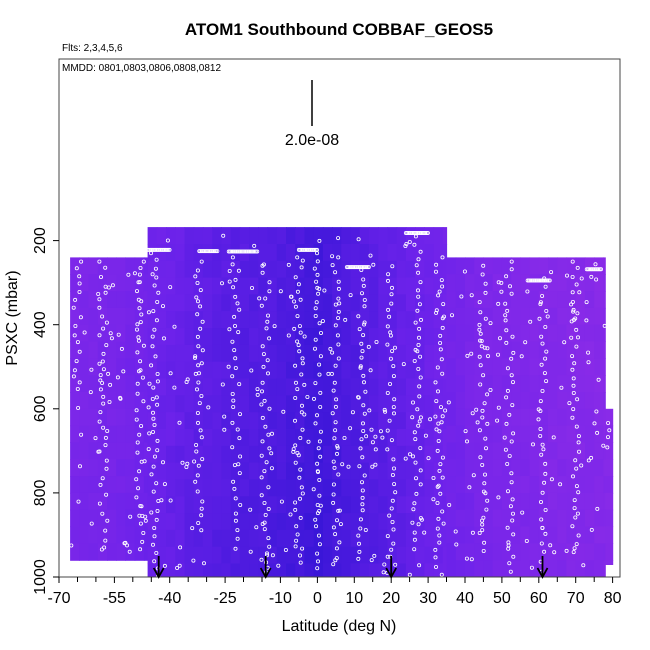 This screenshot has width=650, height=650. Describe the element at coordinates (12, 317) in the screenshot. I see `y-axis-label: PSXC (mbar)` at that location.